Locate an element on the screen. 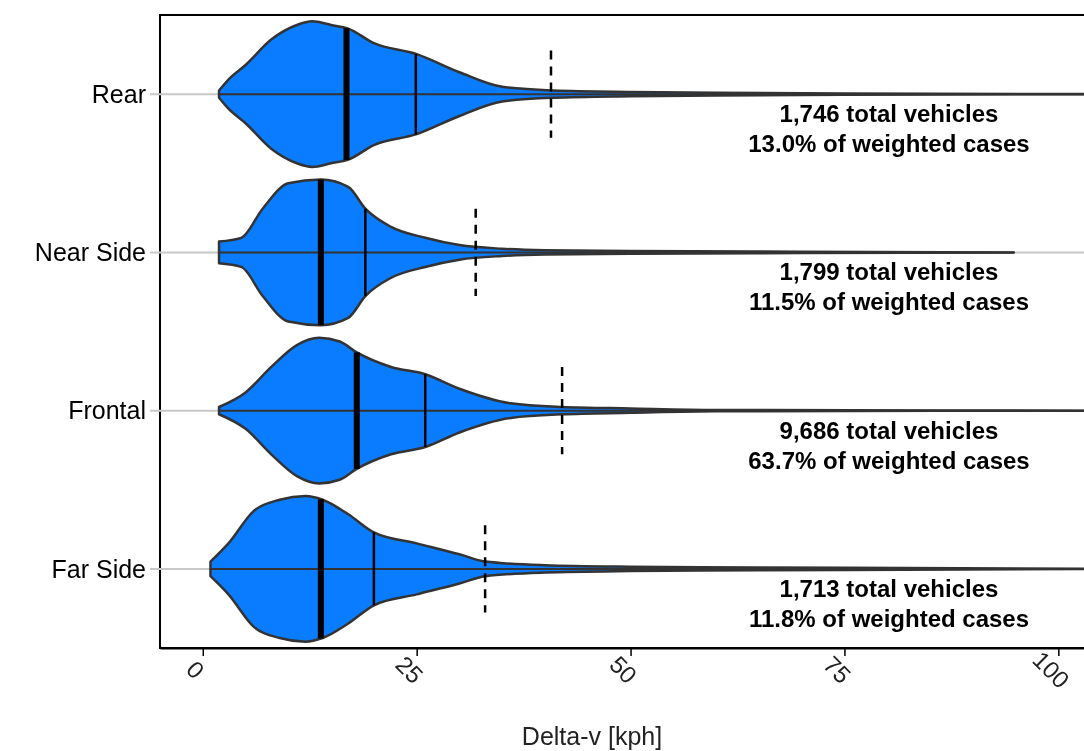 Image resolution: width=1084 pixels, height=751 pixels. y-axis-title: Far Side is located at coordinates (98, 568).